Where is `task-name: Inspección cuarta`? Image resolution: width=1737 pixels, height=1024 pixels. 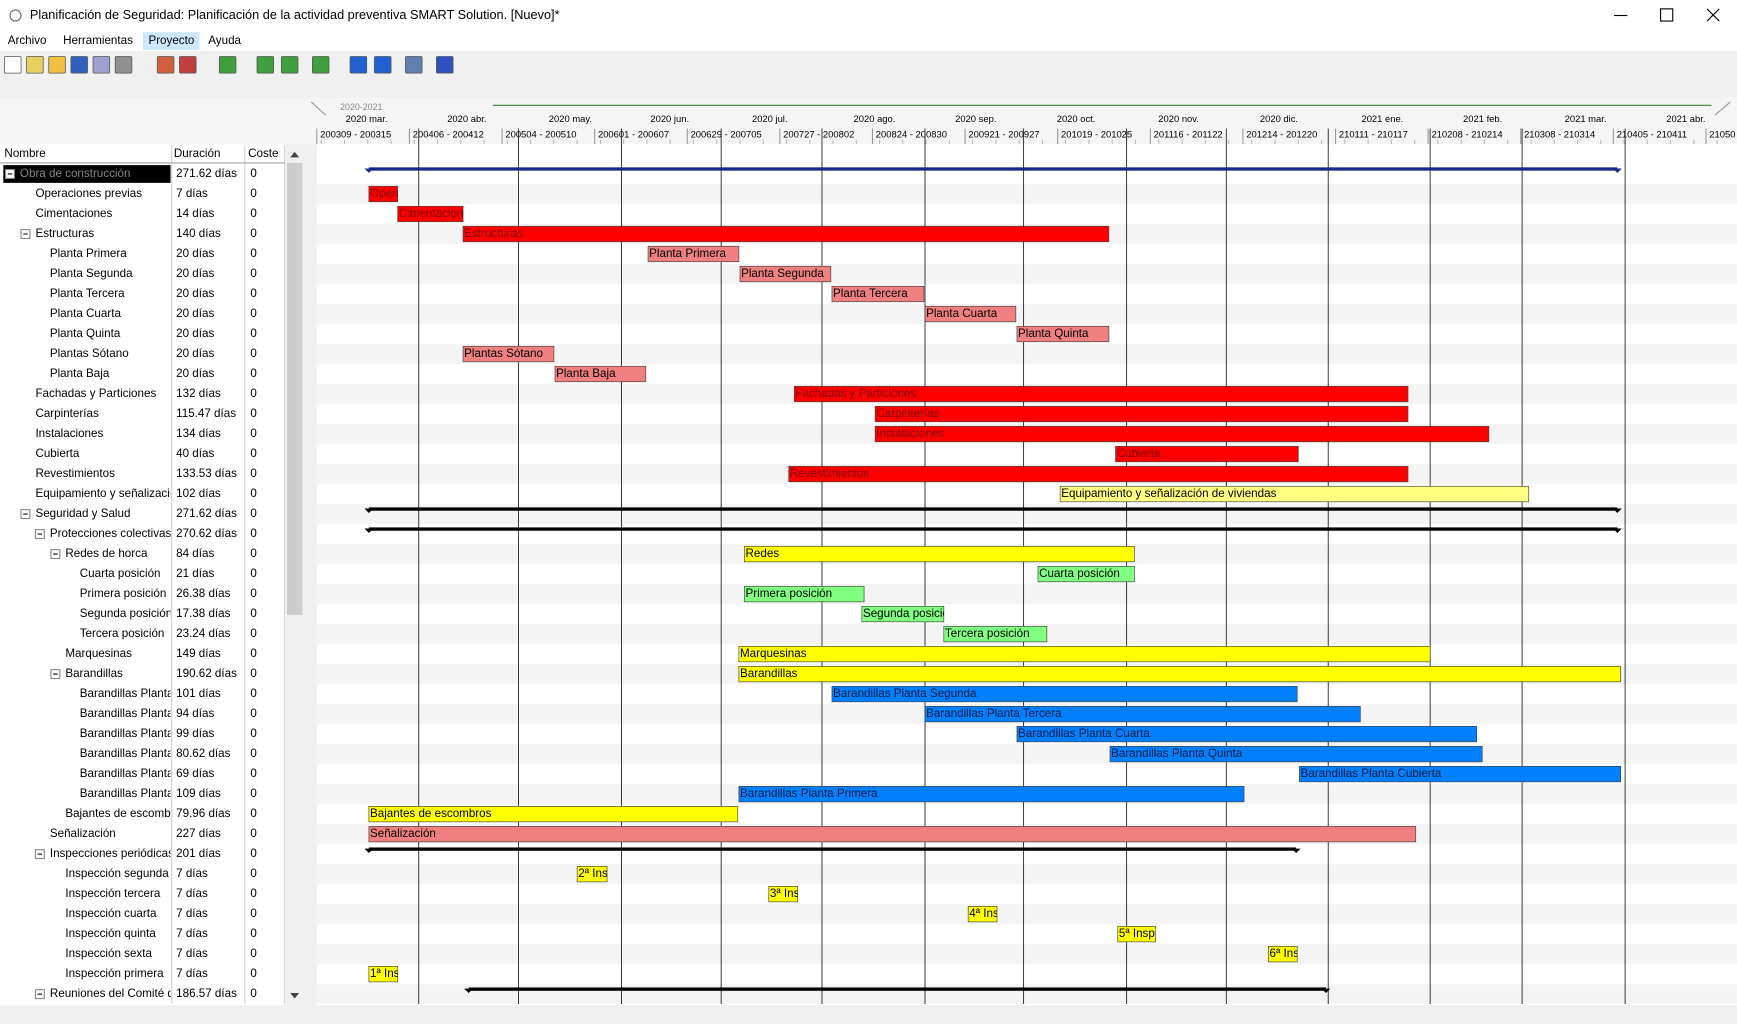 task-name: Inspección cuarta is located at coordinates (111, 913).